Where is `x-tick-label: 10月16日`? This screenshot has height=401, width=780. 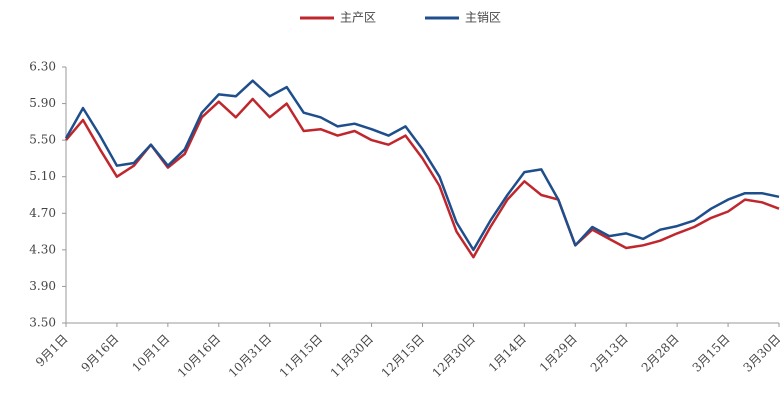 x-tick-label: 10月16日 is located at coordinates (199, 356).